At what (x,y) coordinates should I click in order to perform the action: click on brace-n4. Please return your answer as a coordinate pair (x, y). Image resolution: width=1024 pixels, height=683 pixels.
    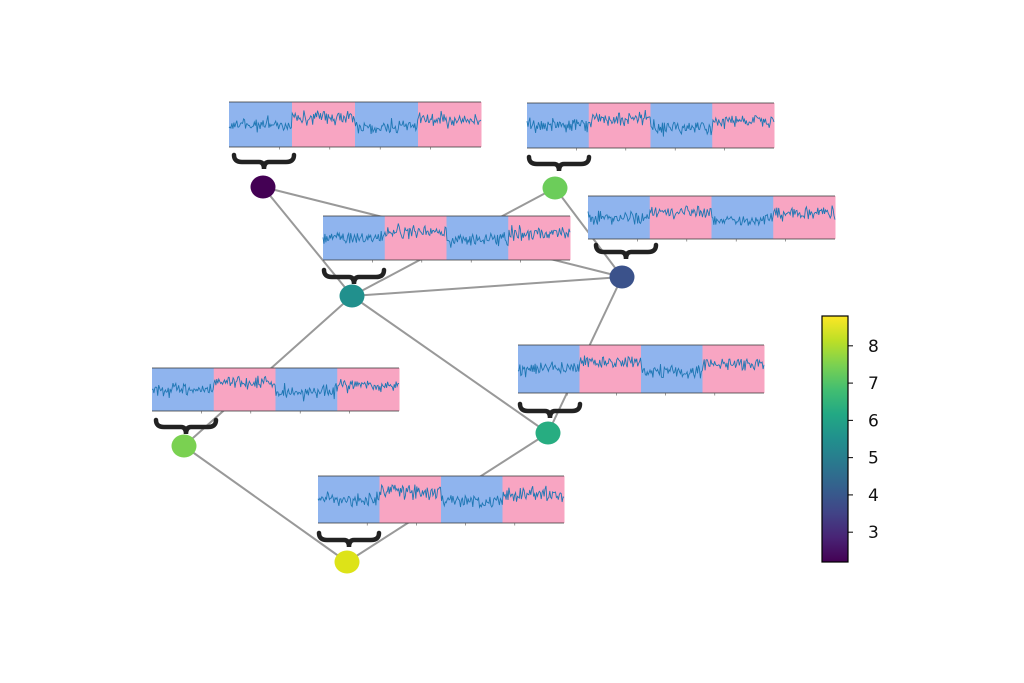
    Looking at the image, I should click on (354, 276).